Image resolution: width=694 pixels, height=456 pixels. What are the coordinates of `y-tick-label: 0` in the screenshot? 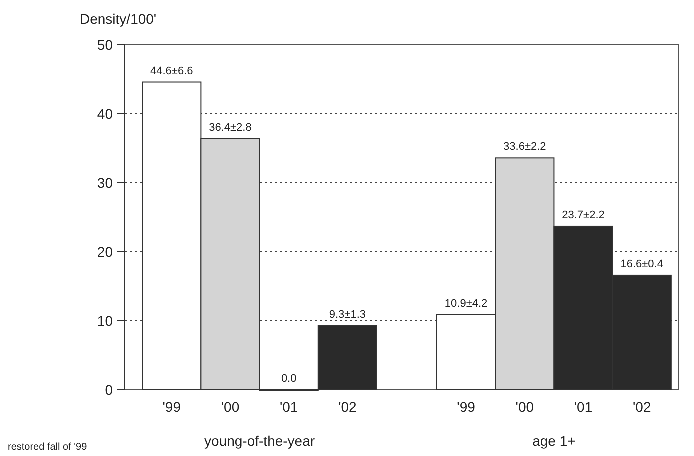 It's located at (109, 390).